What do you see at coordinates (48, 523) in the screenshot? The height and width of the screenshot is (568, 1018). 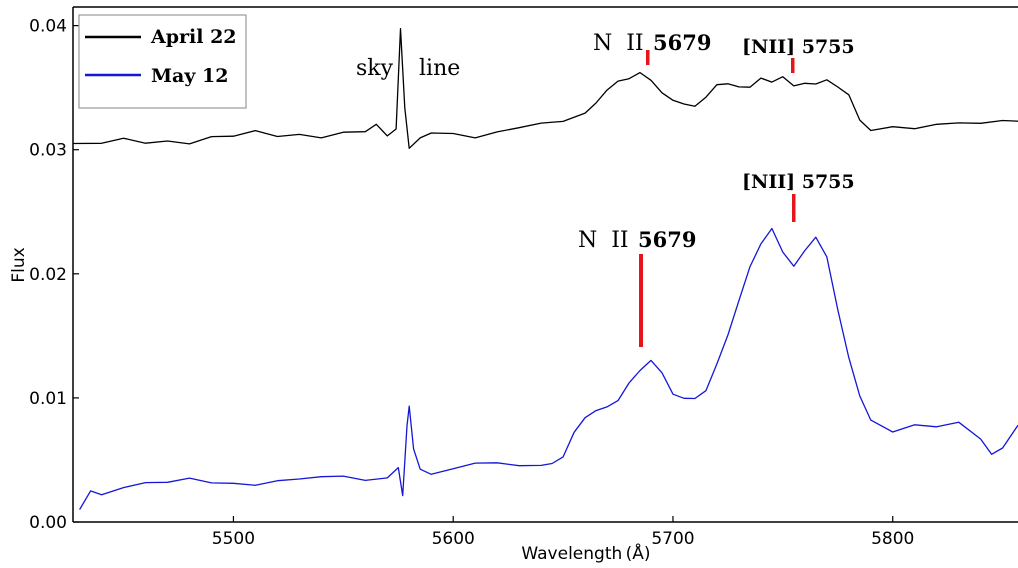 I see `y-tick-label: 0.00` at bounding box center [48, 523].